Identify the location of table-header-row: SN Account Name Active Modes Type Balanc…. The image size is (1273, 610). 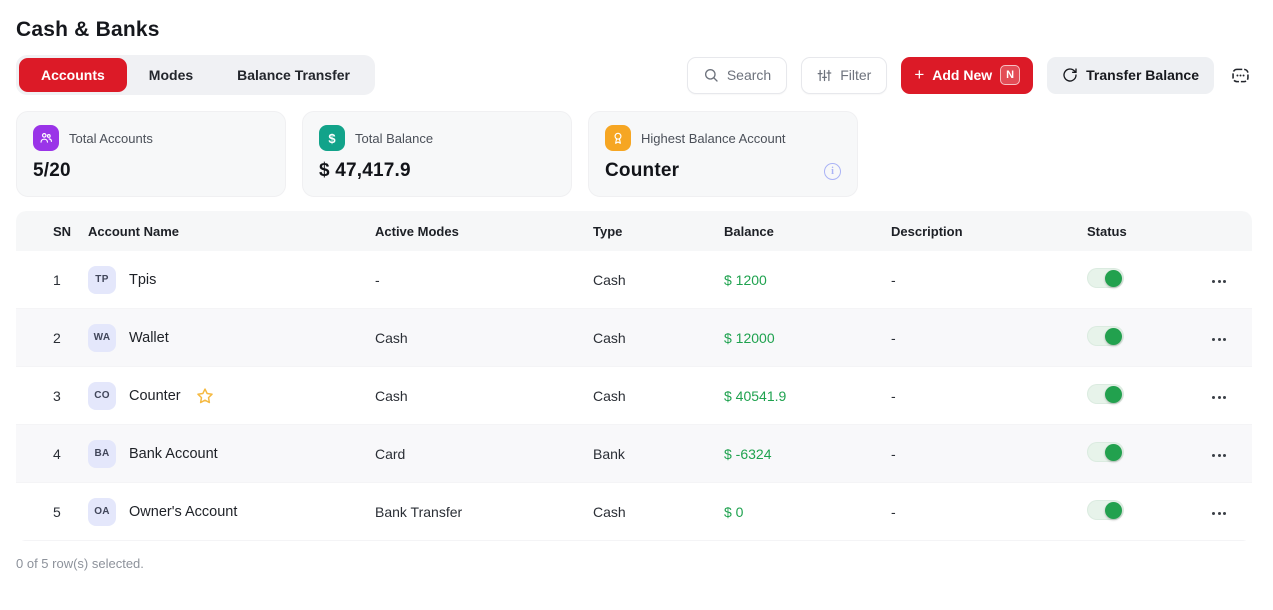
(634, 231).